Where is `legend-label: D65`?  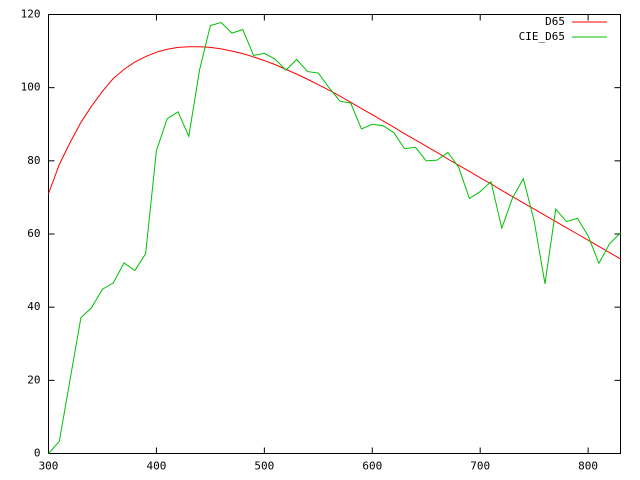 legend-label: D65 is located at coordinates (555, 21).